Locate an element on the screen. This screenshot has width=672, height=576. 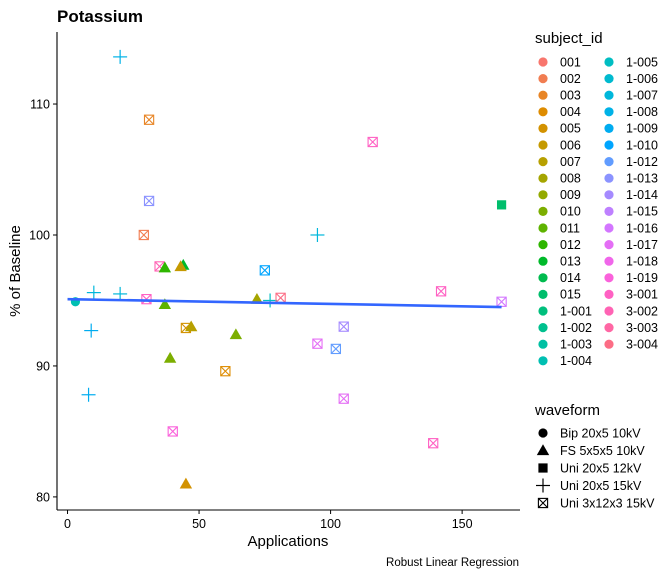
legend-item-3-004: 3-004 is located at coordinates (631, 345).